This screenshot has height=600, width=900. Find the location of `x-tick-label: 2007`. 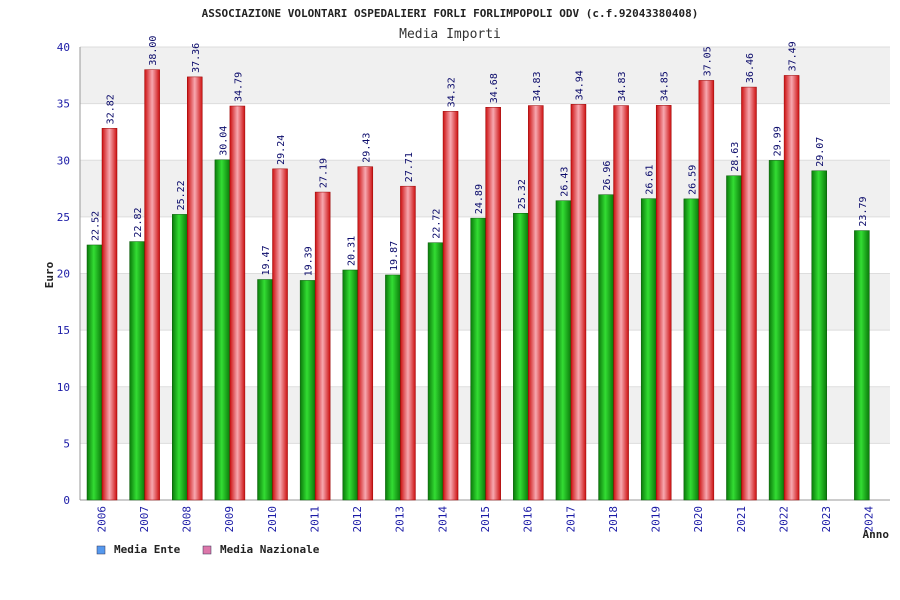

x-tick-label: 2007 is located at coordinates (144, 519).